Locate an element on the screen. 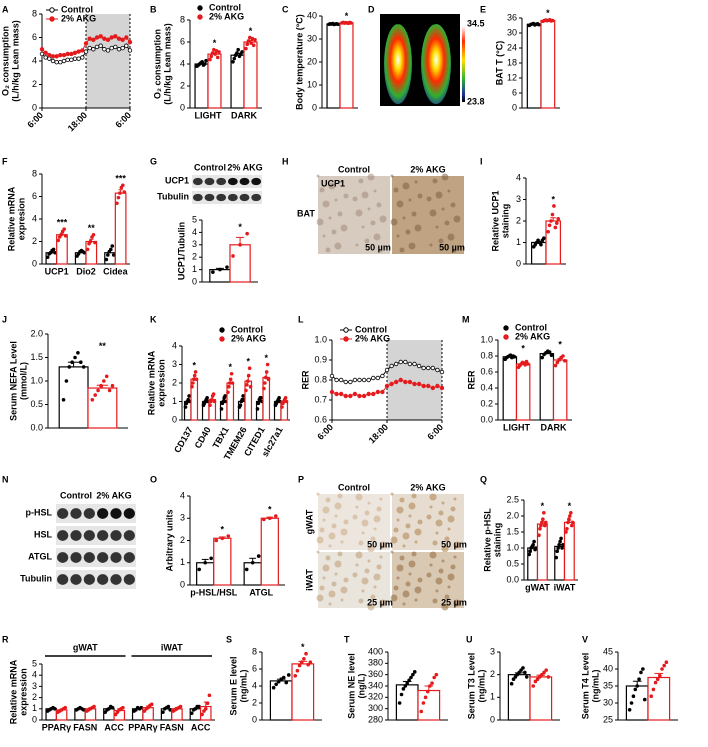  dark-phase is located at coordinates (414, 380).